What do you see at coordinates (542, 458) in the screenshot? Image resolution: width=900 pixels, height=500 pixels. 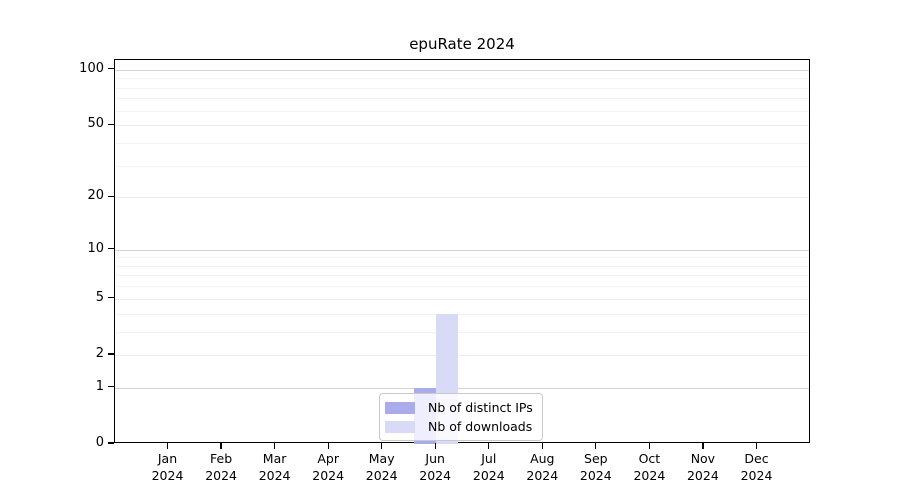 I see `x-tick-month: Aug` at bounding box center [542, 458].